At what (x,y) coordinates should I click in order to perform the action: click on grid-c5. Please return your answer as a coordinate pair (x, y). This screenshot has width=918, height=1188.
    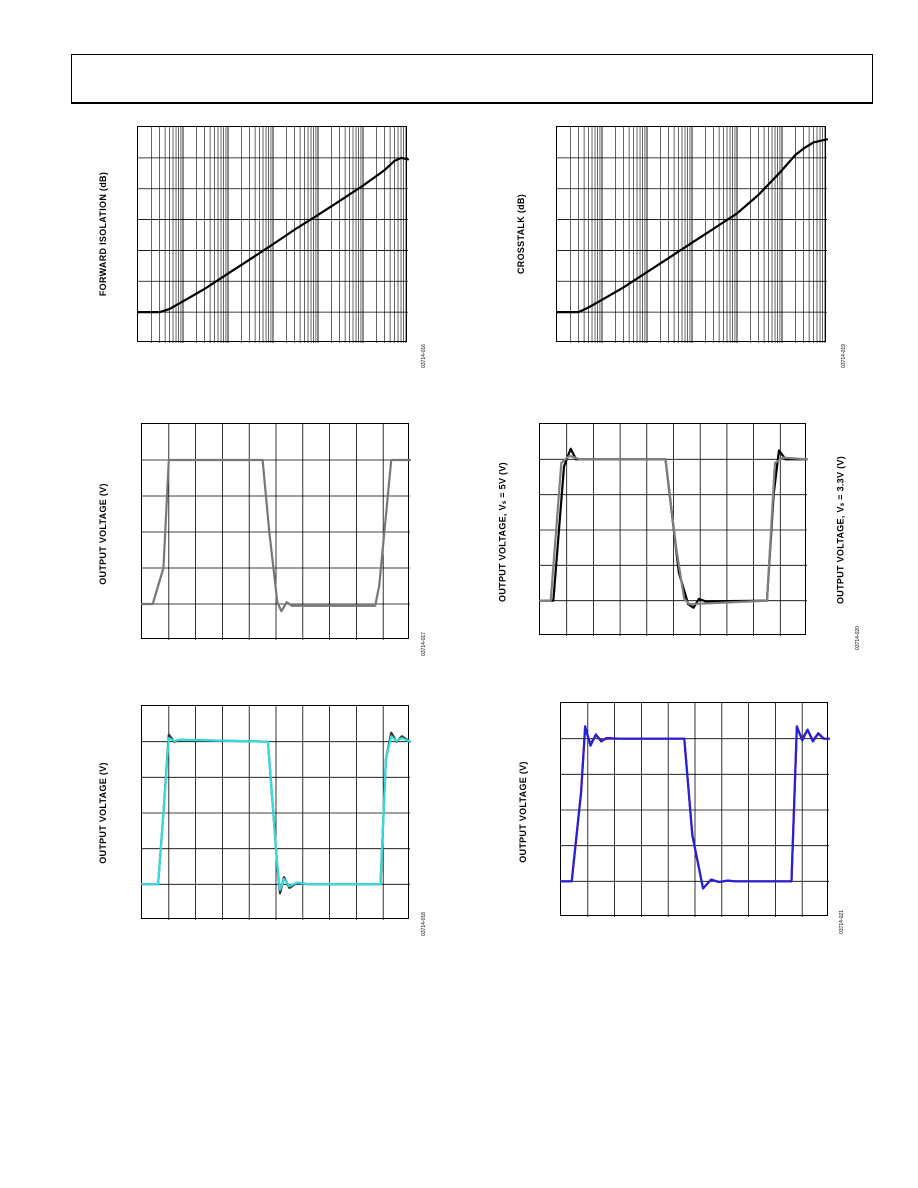
    Looking at the image, I should click on (276, 813).